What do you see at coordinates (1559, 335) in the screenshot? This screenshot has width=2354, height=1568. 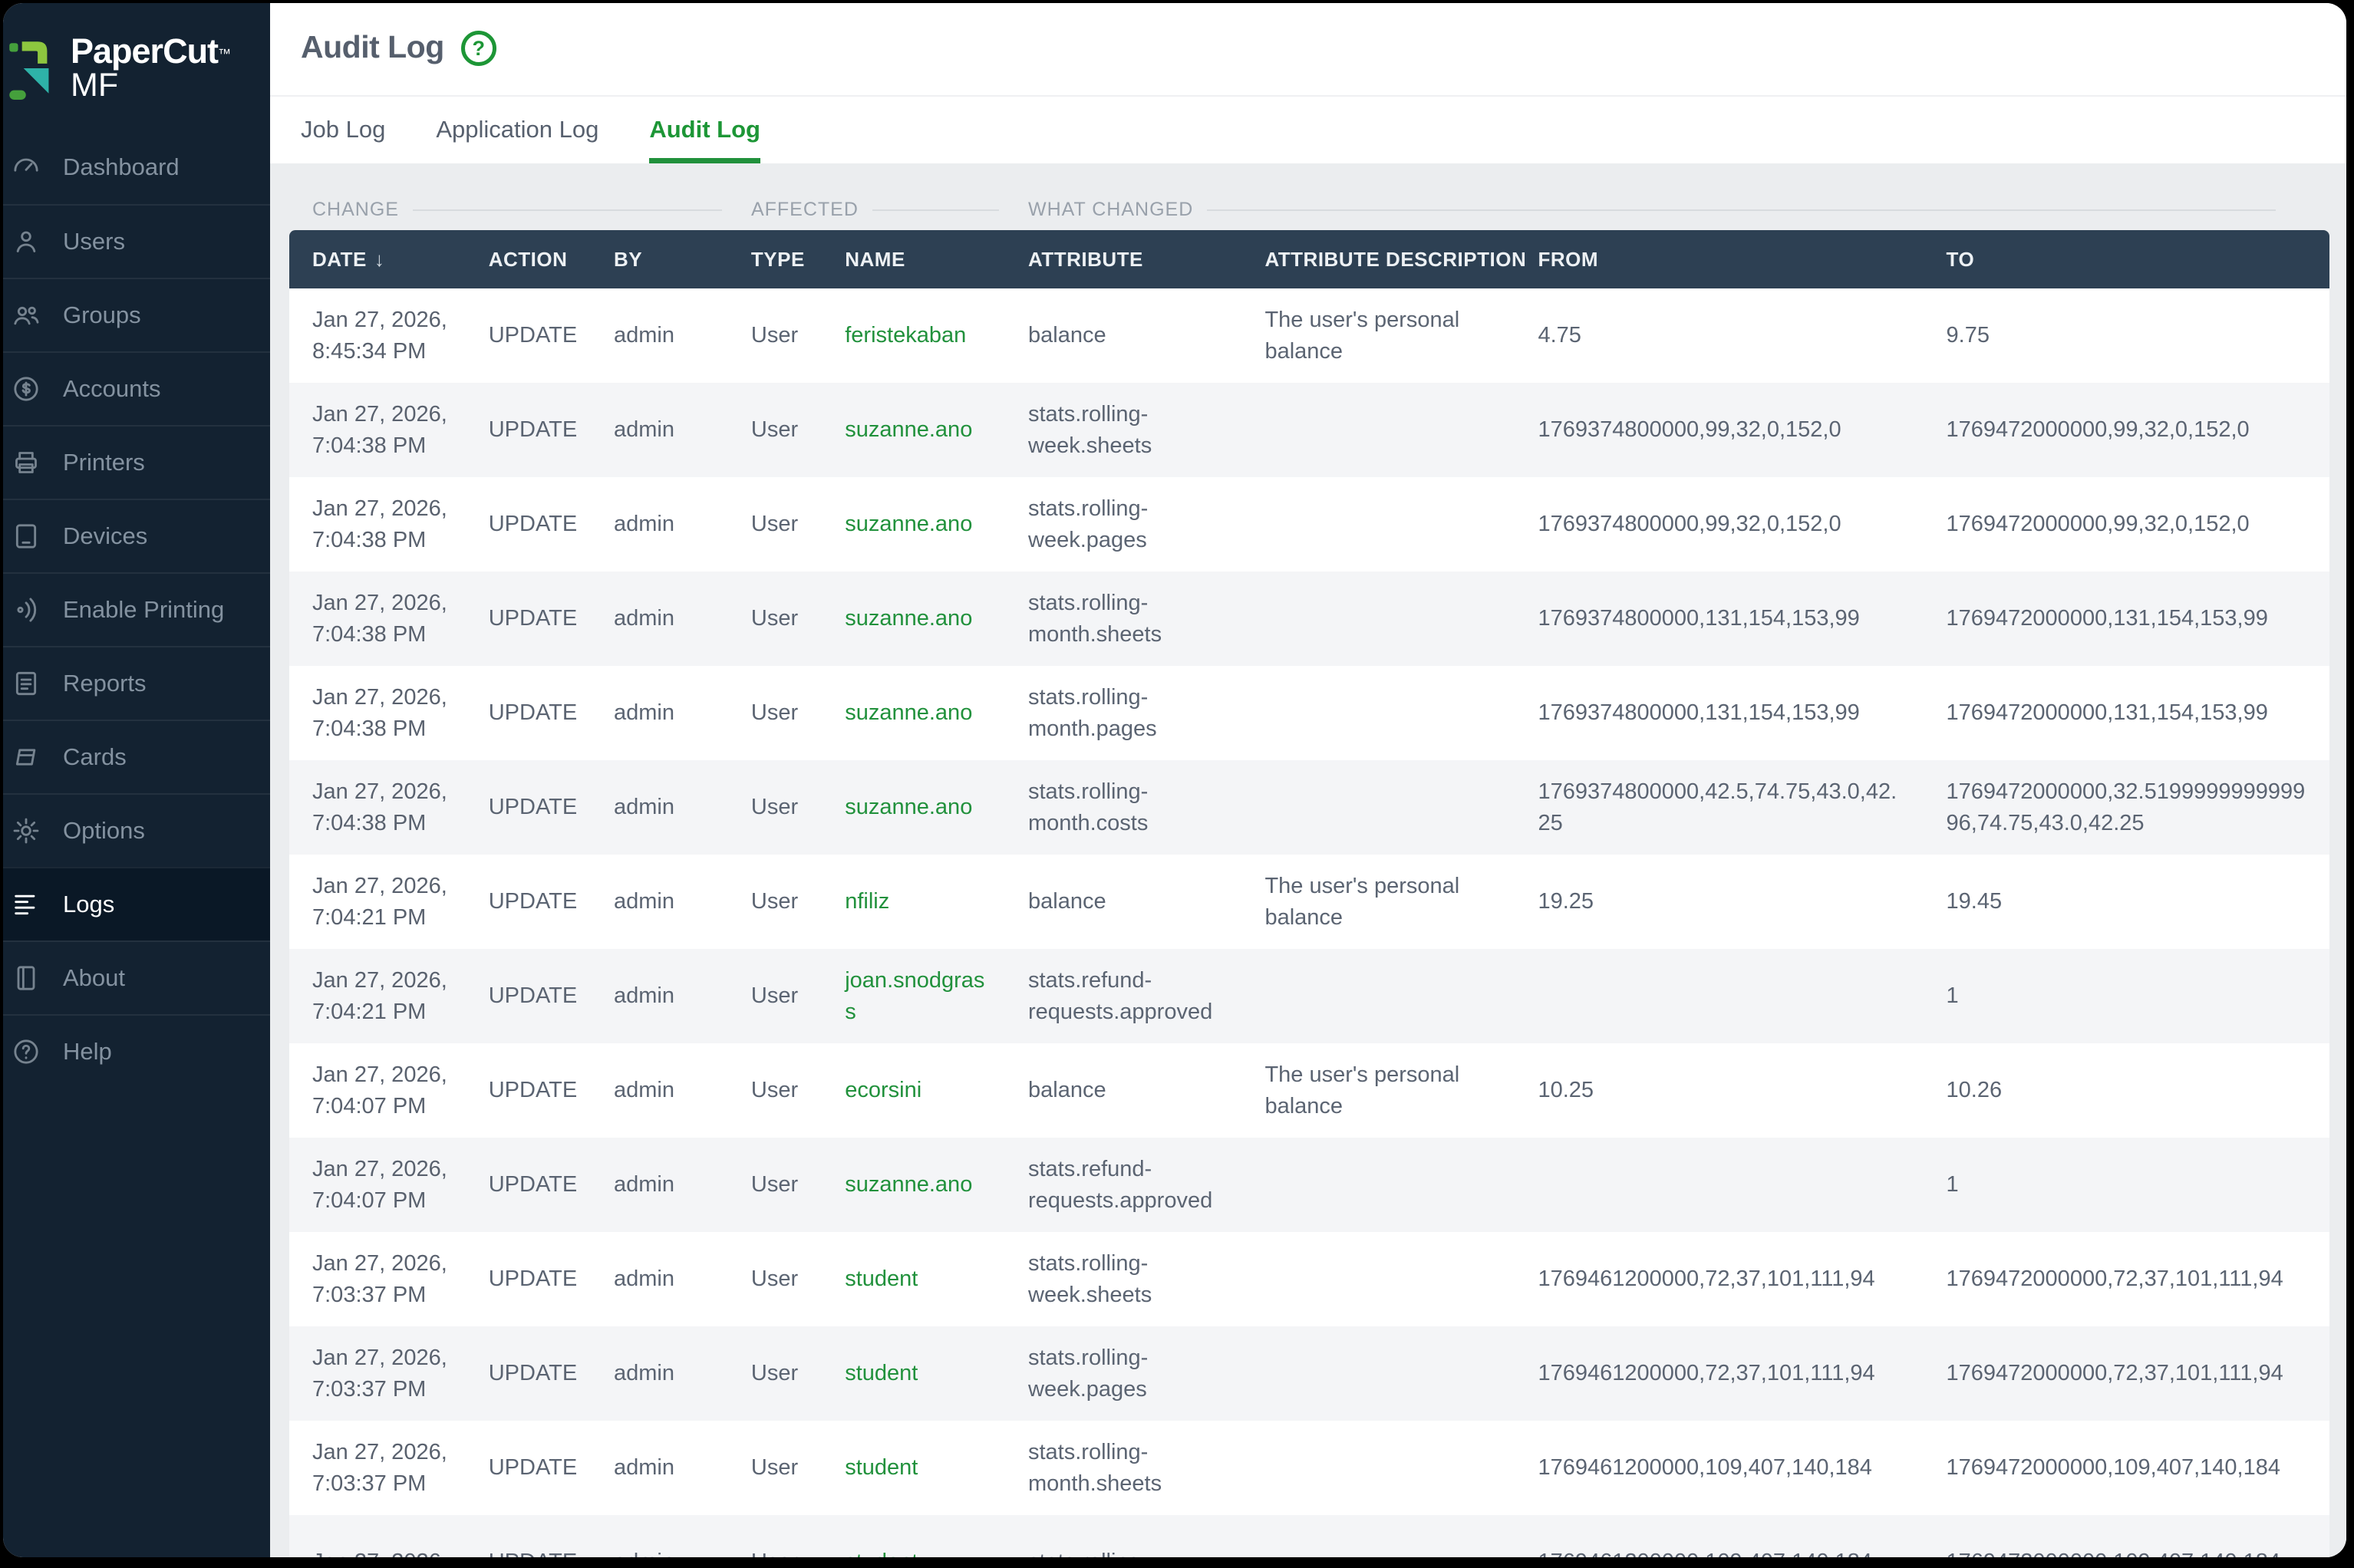 I see `cell-from: 4.75` at bounding box center [1559, 335].